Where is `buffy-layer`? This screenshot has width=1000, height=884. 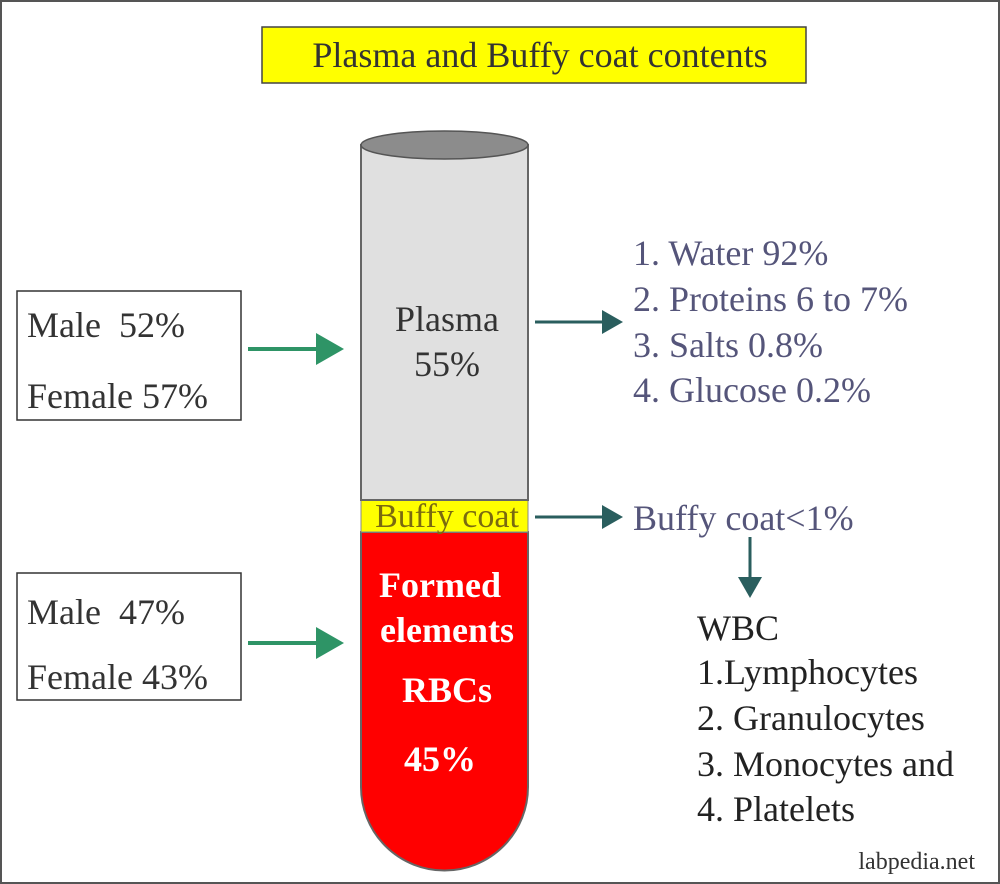
buffy-layer is located at coordinates (444, 516).